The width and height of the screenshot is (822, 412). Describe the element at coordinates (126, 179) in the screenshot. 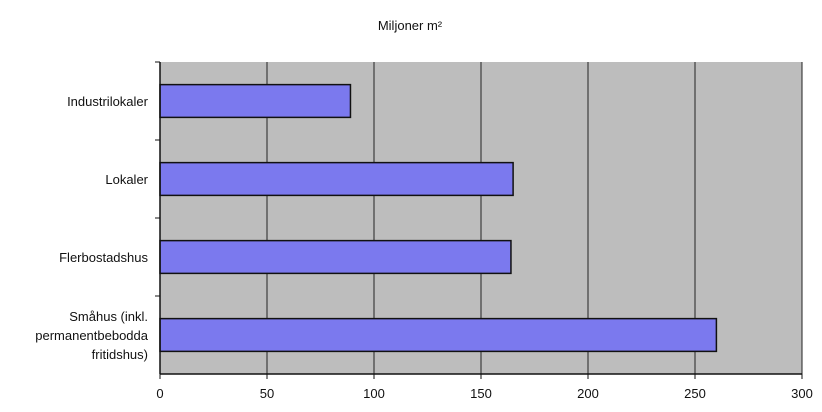

I see `category-label-2: Lokaler` at that location.